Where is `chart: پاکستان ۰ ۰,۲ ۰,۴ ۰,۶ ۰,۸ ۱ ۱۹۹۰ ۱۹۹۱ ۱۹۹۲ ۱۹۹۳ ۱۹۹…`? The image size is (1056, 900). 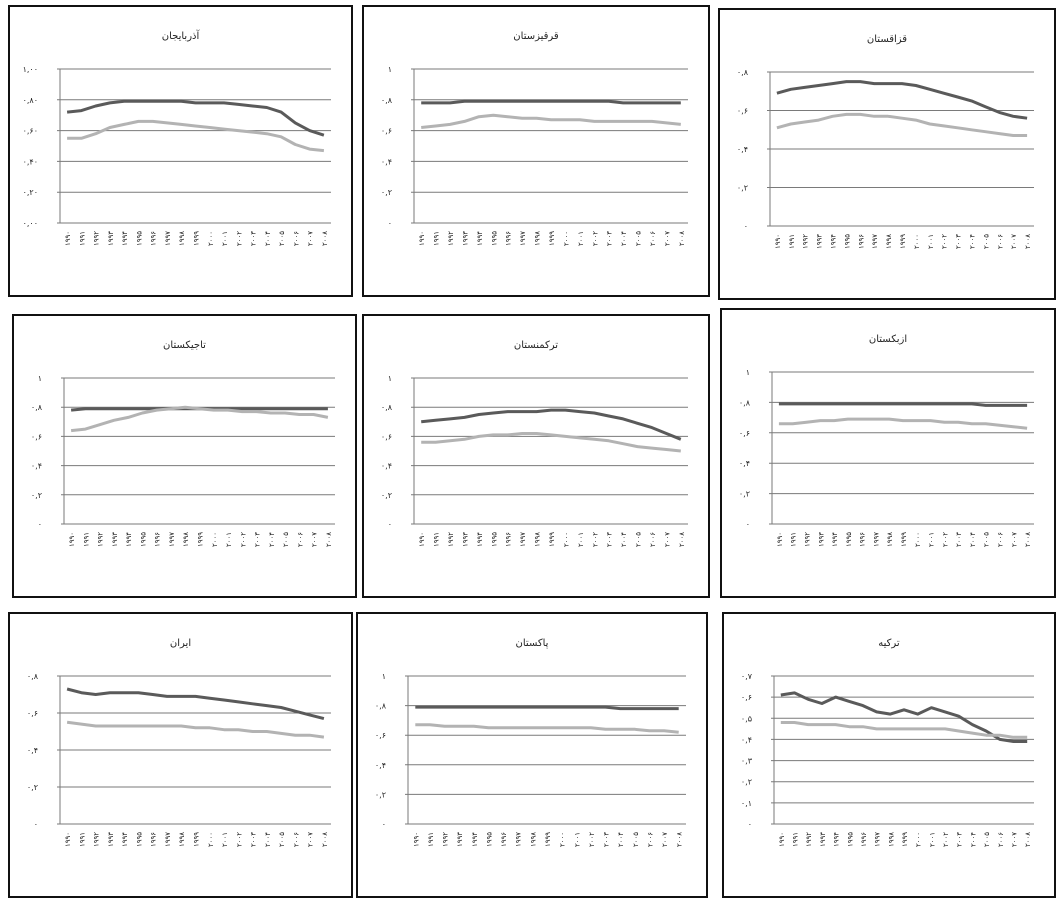 chart: پاکستان ۰ ۰,۲ ۰,۴ ۰,۶ ۰,۸ ۱ ۱۹۹۰ ۱۹۹۱ ۱۹۹۲ ۱۹۹۳ ۱۹۹… is located at coordinates (530, 742).